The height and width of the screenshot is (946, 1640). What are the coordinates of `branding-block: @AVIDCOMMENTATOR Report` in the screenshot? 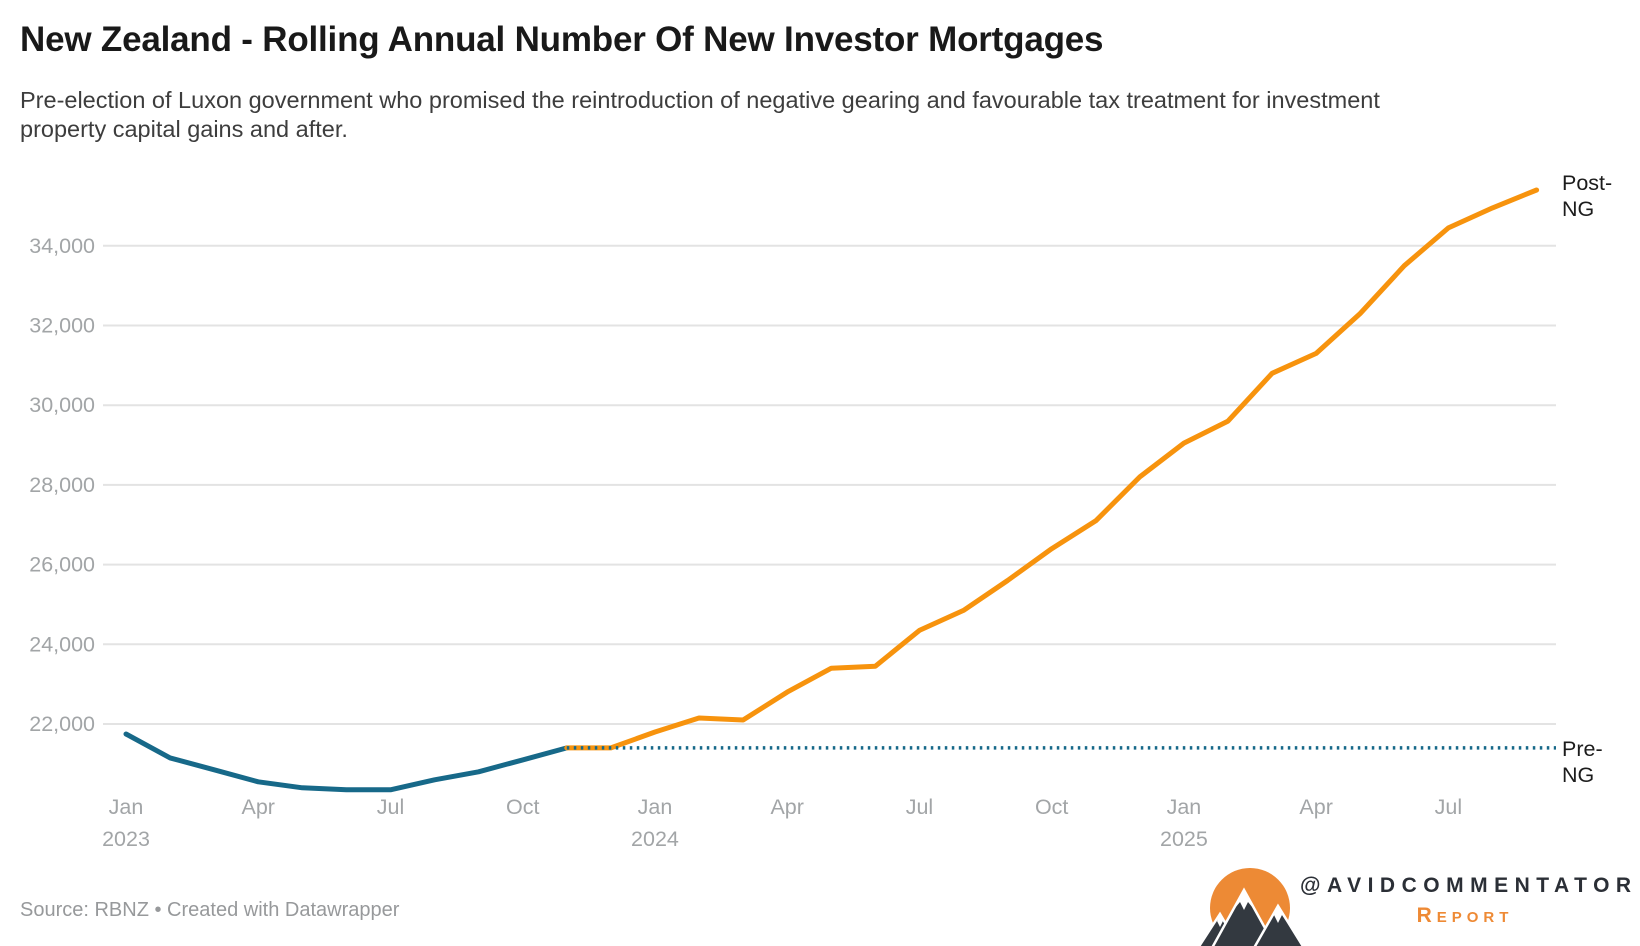 It's located at (1419, 904).